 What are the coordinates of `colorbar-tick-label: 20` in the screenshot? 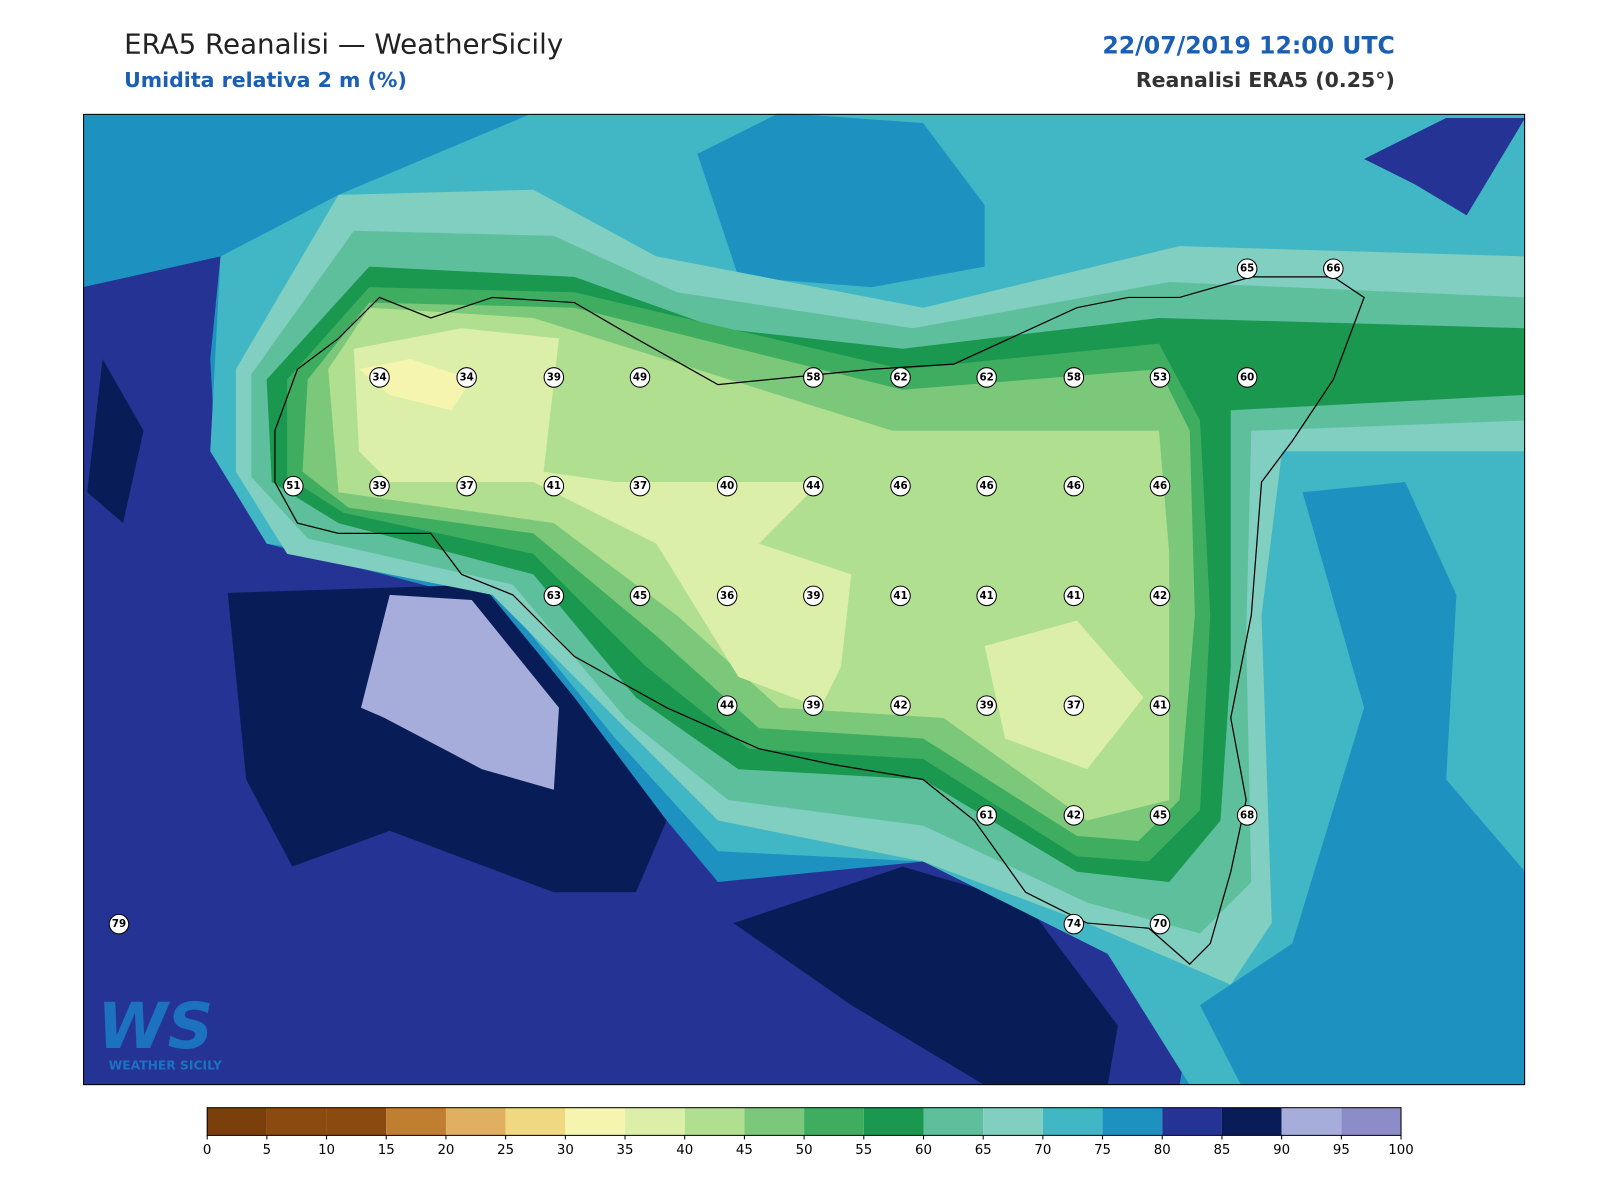 It's located at (445, 1150).